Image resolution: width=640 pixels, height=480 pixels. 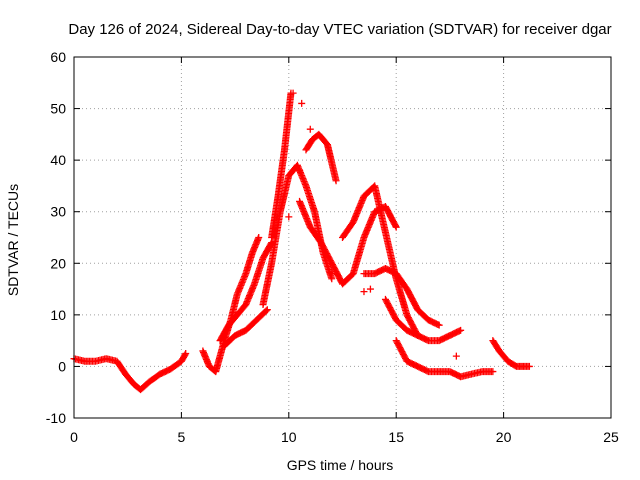 What do you see at coordinates (74, 437) in the screenshot?
I see `x-tick-label: 0` at bounding box center [74, 437].